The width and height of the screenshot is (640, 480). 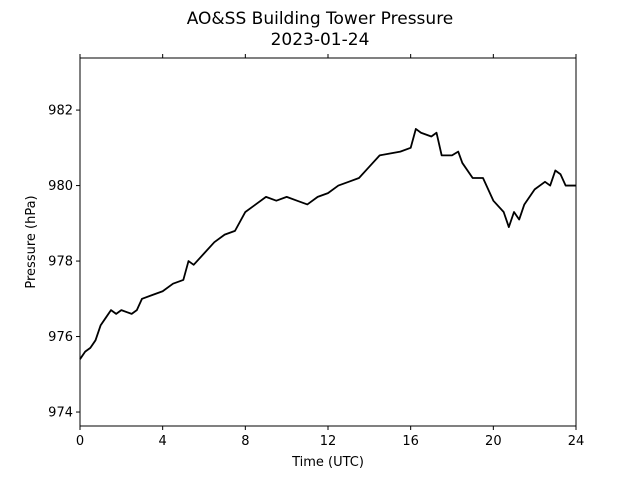 What do you see at coordinates (60, 186) in the screenshot?
I see `y-tick-label: 980` at bounding box center [60, 186].